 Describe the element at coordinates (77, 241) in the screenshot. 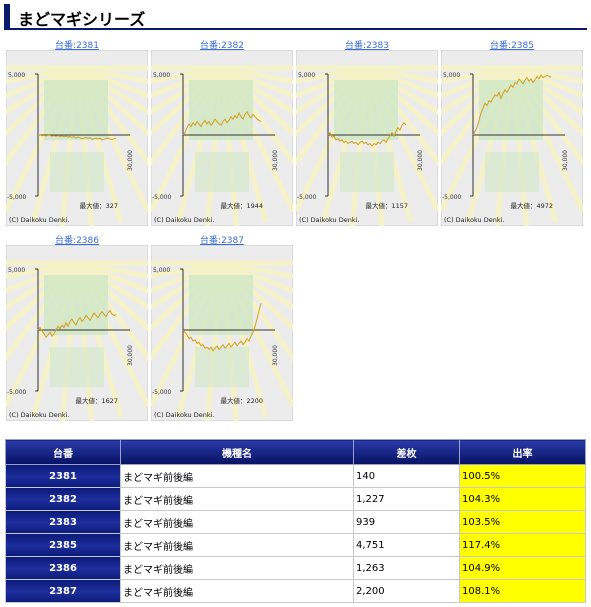

I see `graph-title-link: 台番:2386` at that location.